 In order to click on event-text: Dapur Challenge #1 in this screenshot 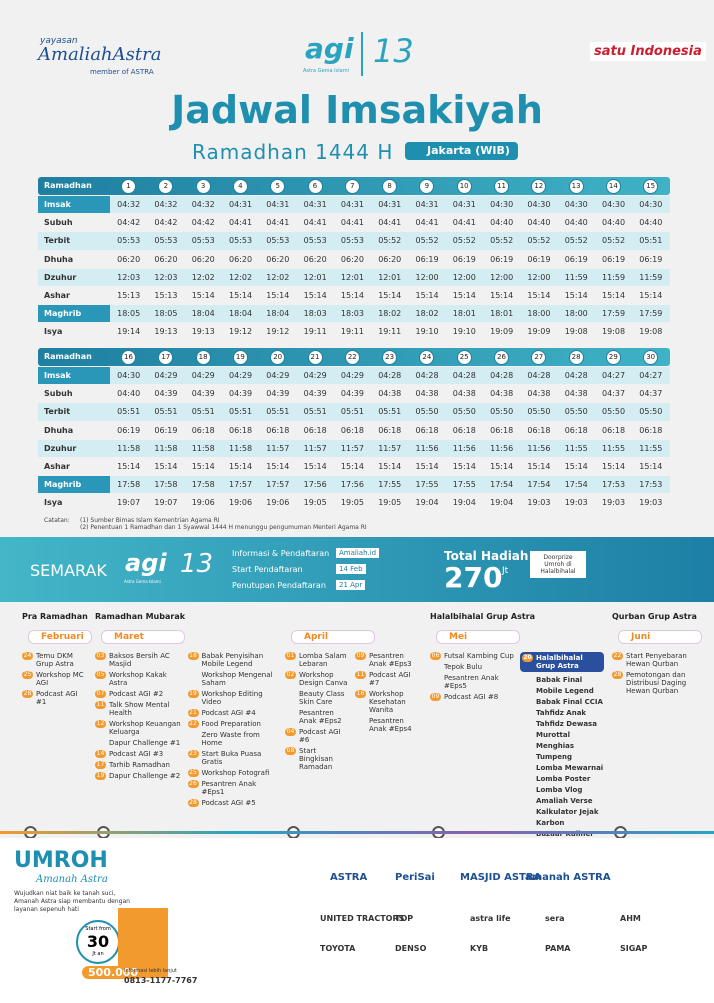, I will do `click(145, 743)`.